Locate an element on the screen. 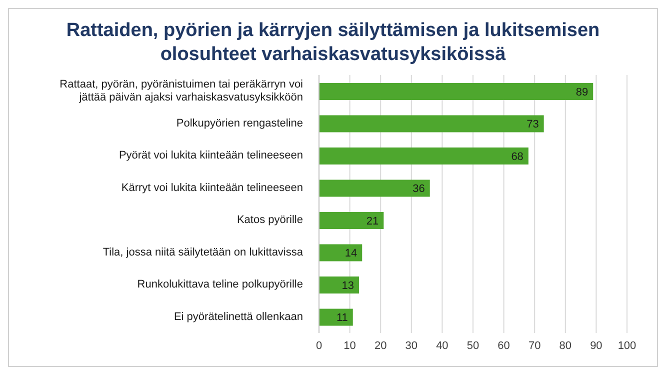  x-tick-label: 100 is located at coordinates (627, 346).